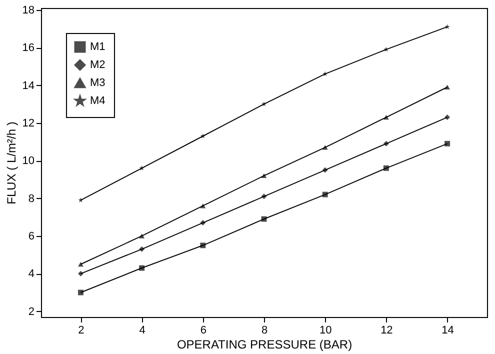  I want to click on x-tick-label: 10, so click(325, 330).